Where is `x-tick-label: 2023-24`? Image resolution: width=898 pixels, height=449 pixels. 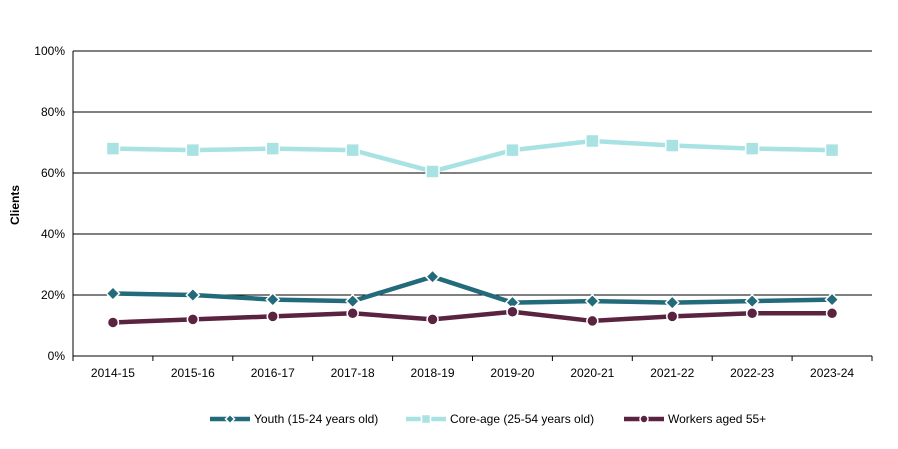
x-tick-label: 2023-24 is located at coordinates (832, 373).